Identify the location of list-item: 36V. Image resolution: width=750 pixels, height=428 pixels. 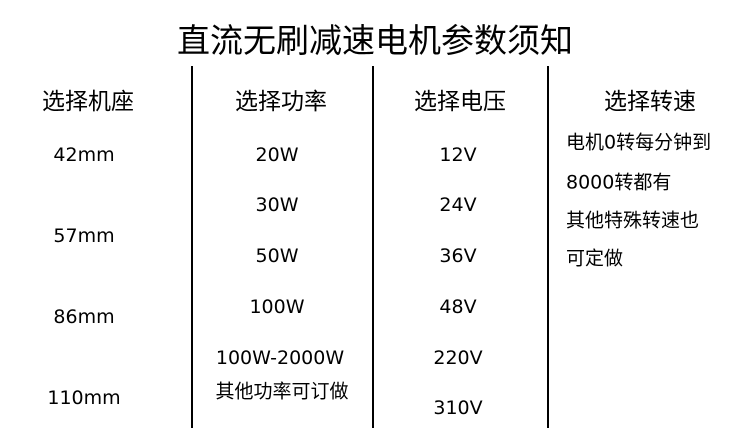
(458, 256).